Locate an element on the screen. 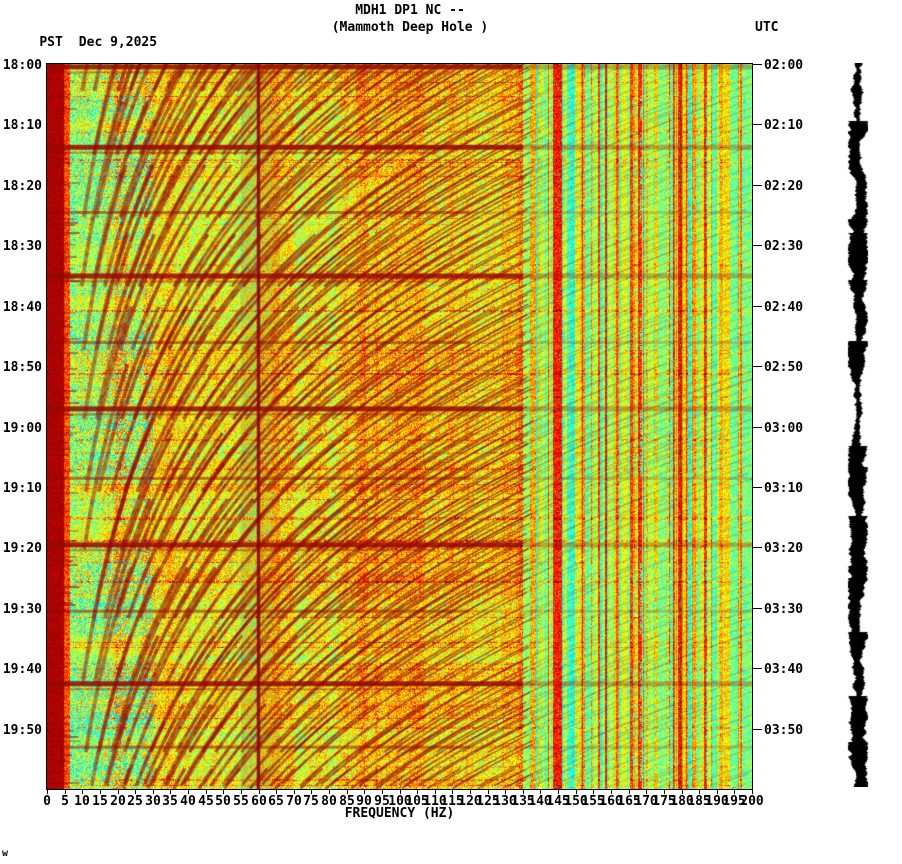  frequency-tick-label: 195 is located at coordinates (734, 801).